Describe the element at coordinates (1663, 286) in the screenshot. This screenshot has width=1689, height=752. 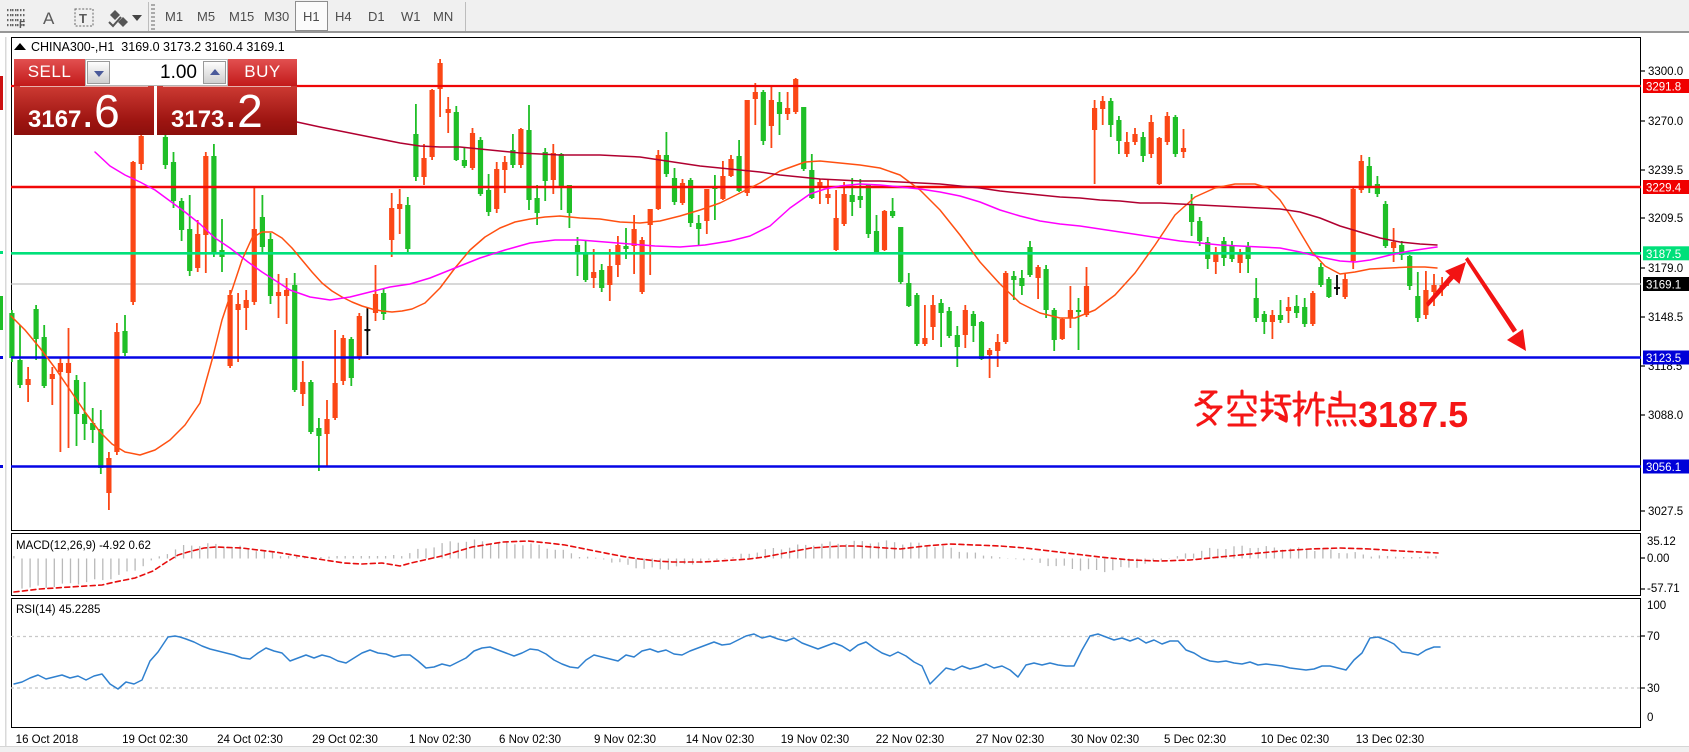
I see `svg-text: 3169.1` at that location.